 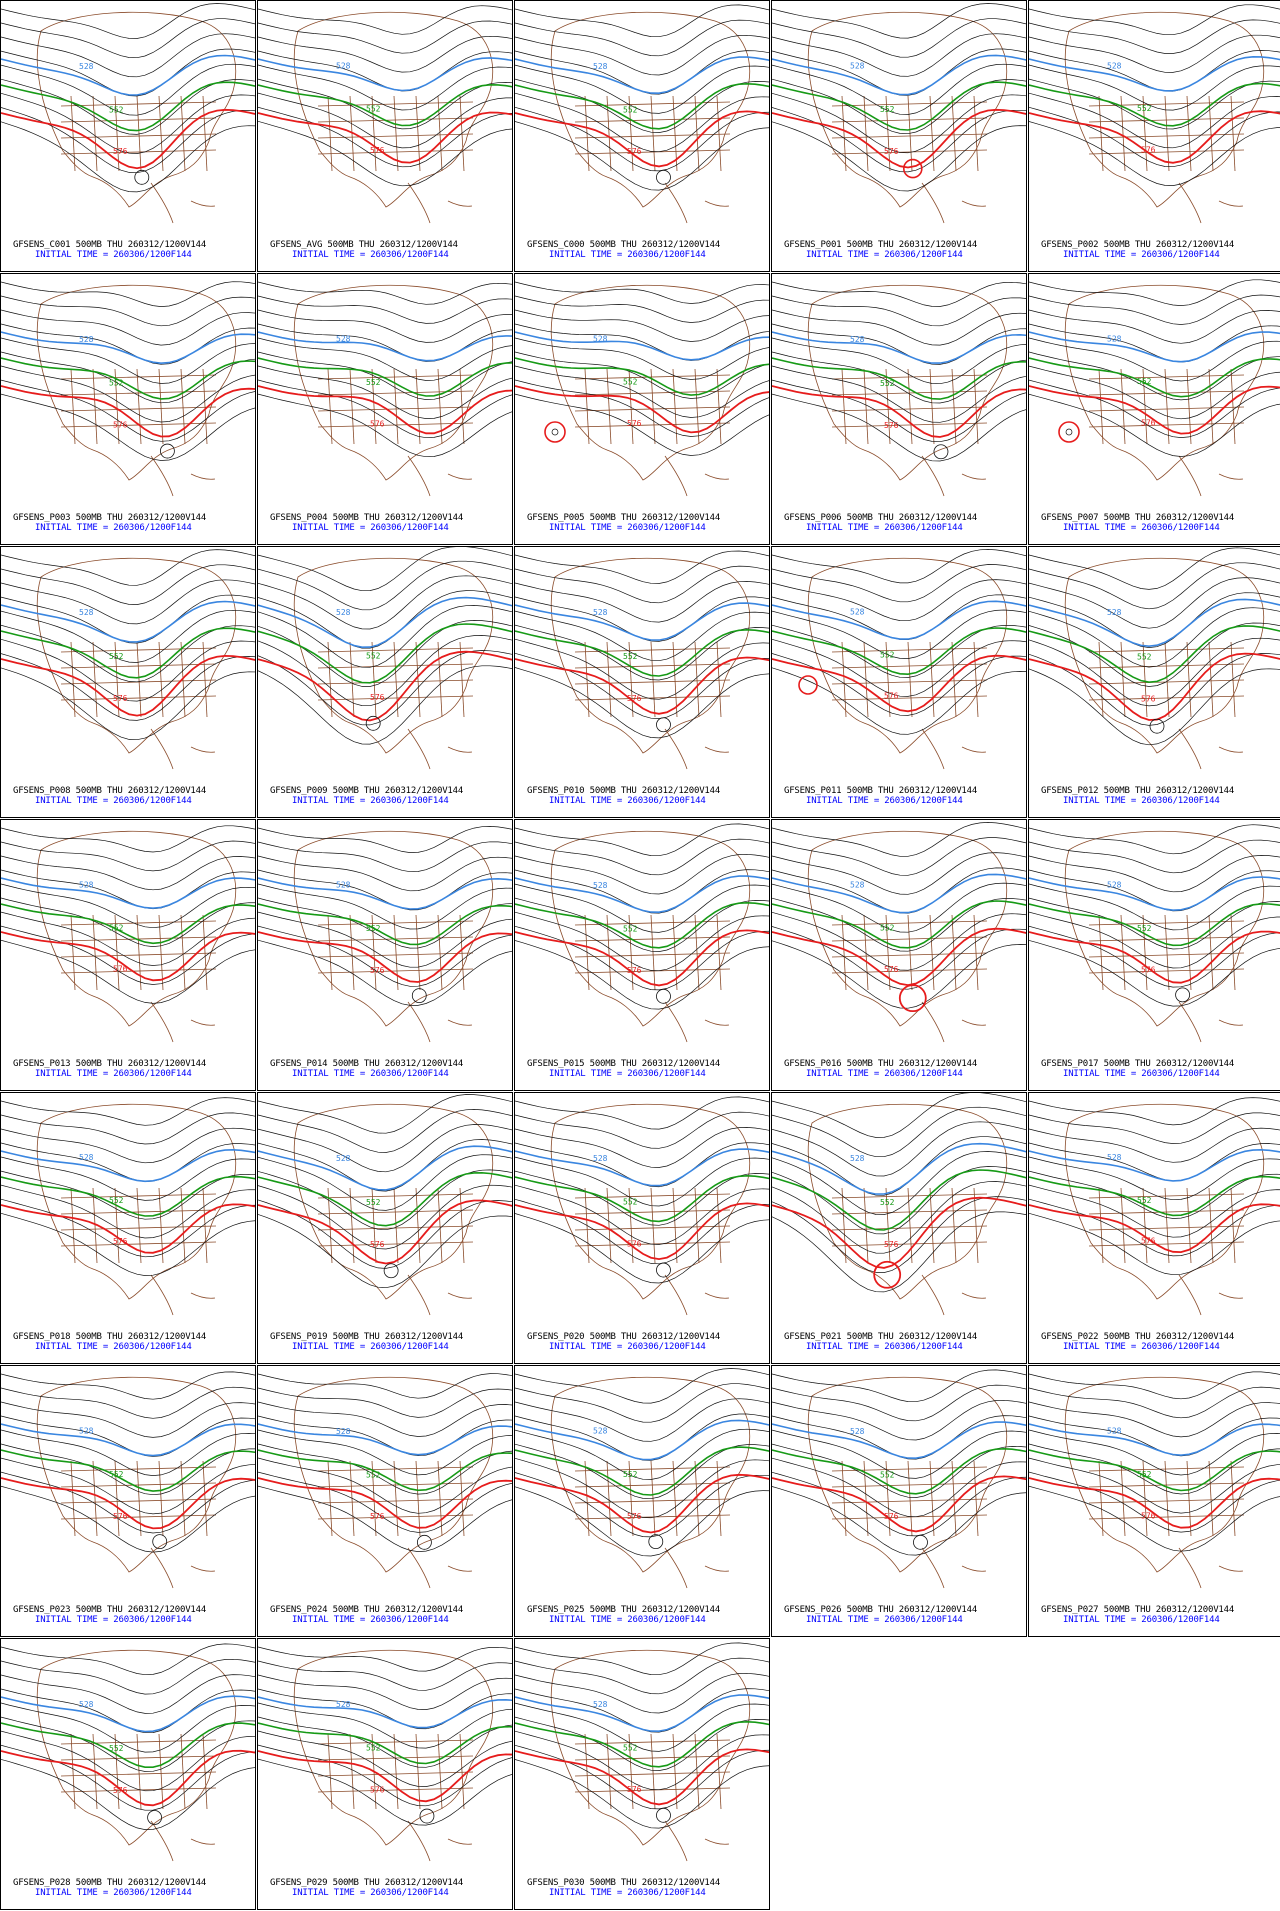 I want to click on north-america-map, so click(x=907, y=117).